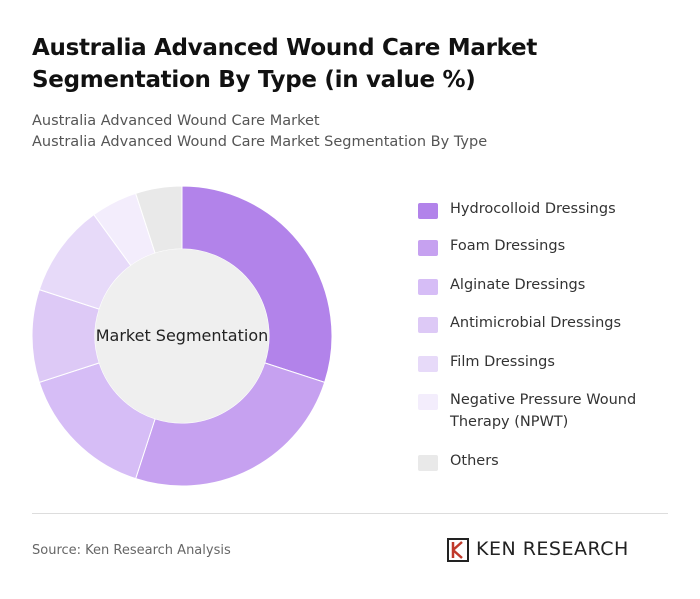  What do you see at coordinates (350, 513) in the screenshot?
I see `divider` at bounding box center [350, 513].